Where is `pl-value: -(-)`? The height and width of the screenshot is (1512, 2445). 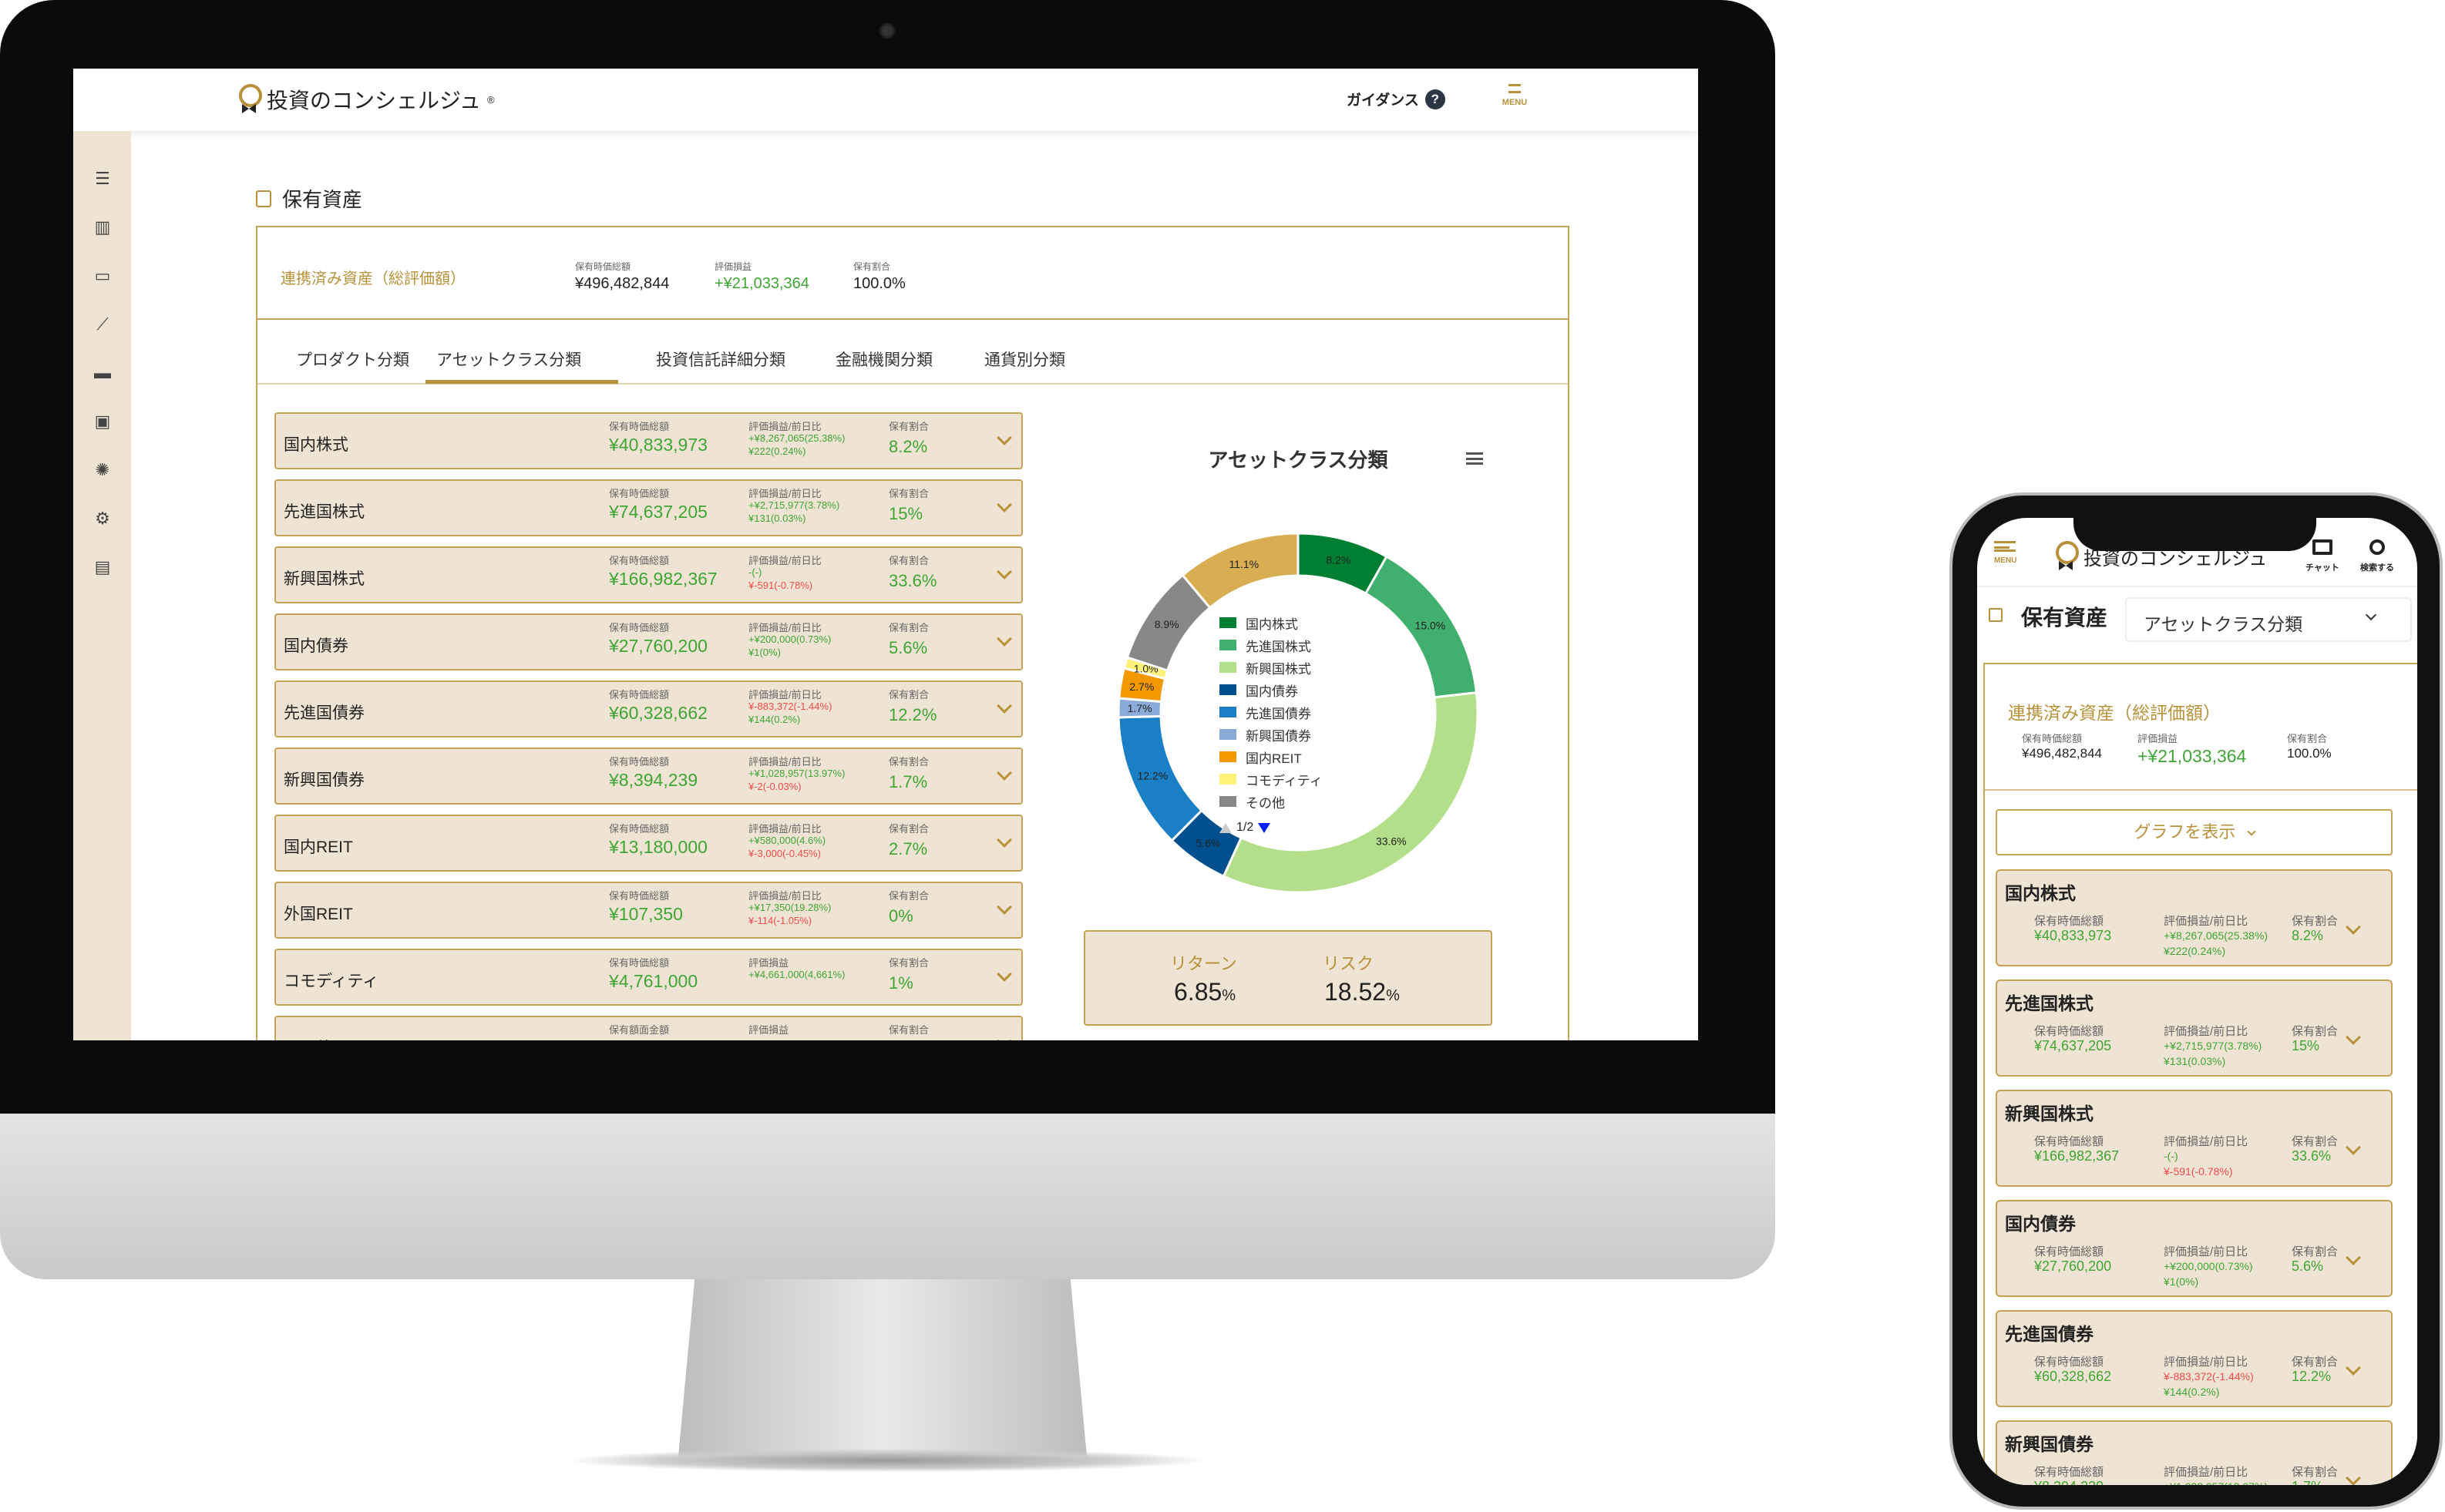
pl-value: -(-) is located at coordinates (755, 572).